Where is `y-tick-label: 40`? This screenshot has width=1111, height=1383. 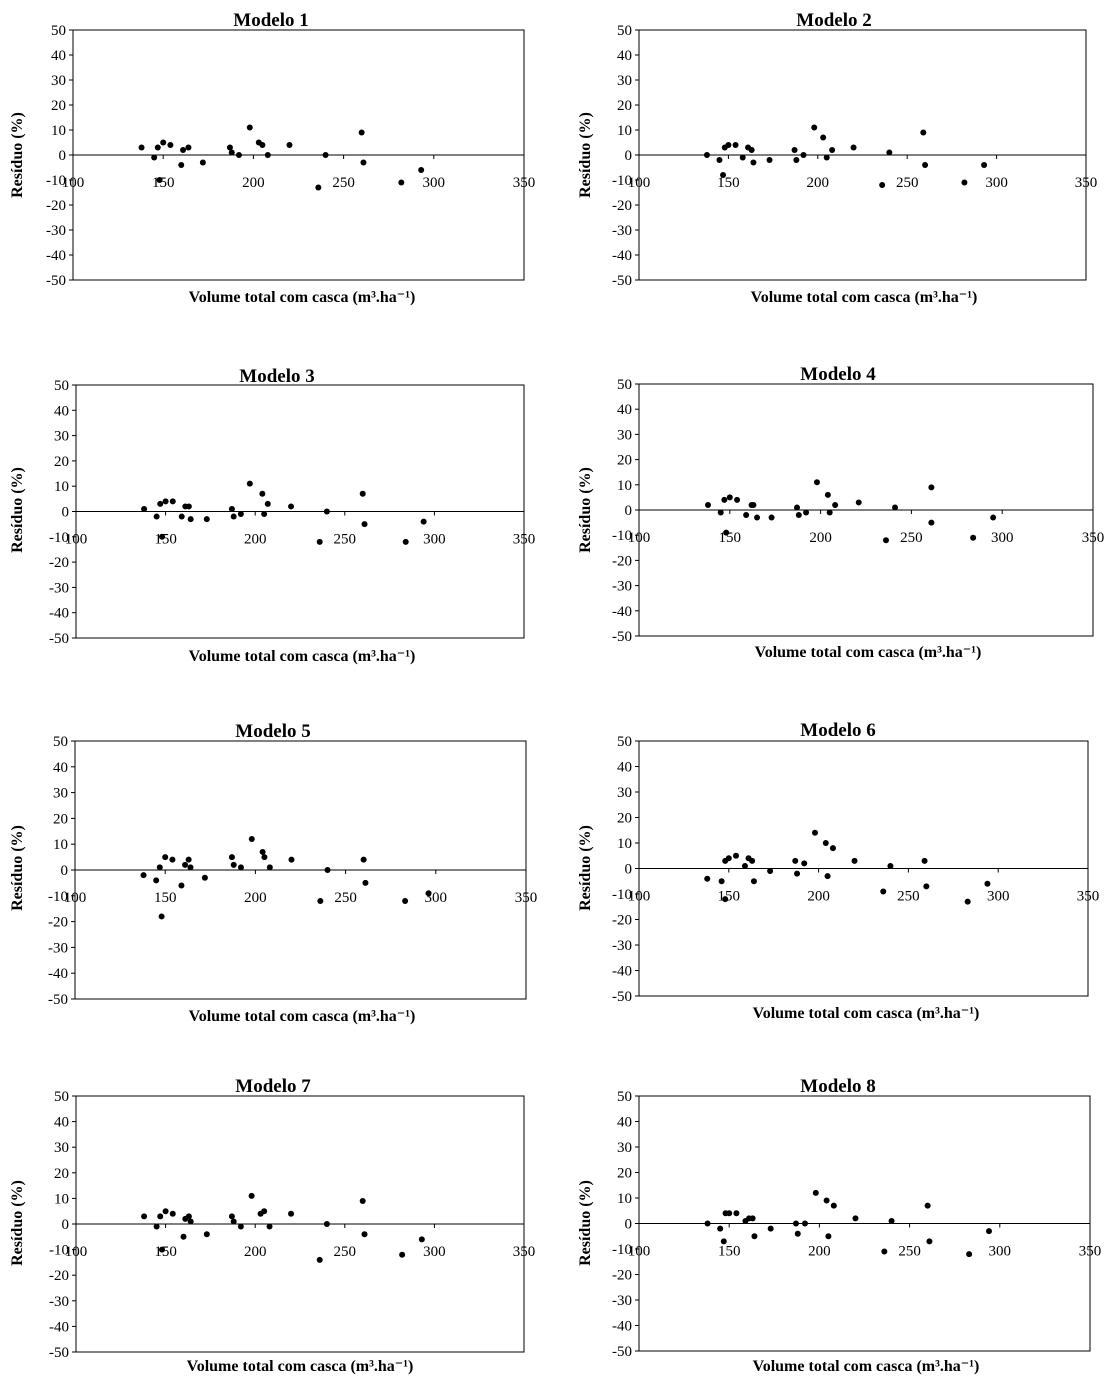 y-tick-label: 40 is located at coordinates (61, 411).